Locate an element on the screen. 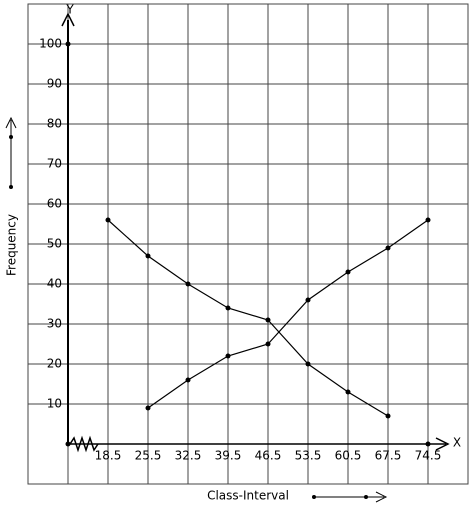 The height and width of the screenshot is (510, 473). y-tick-label: 40 is located at coordinates (54, 284).